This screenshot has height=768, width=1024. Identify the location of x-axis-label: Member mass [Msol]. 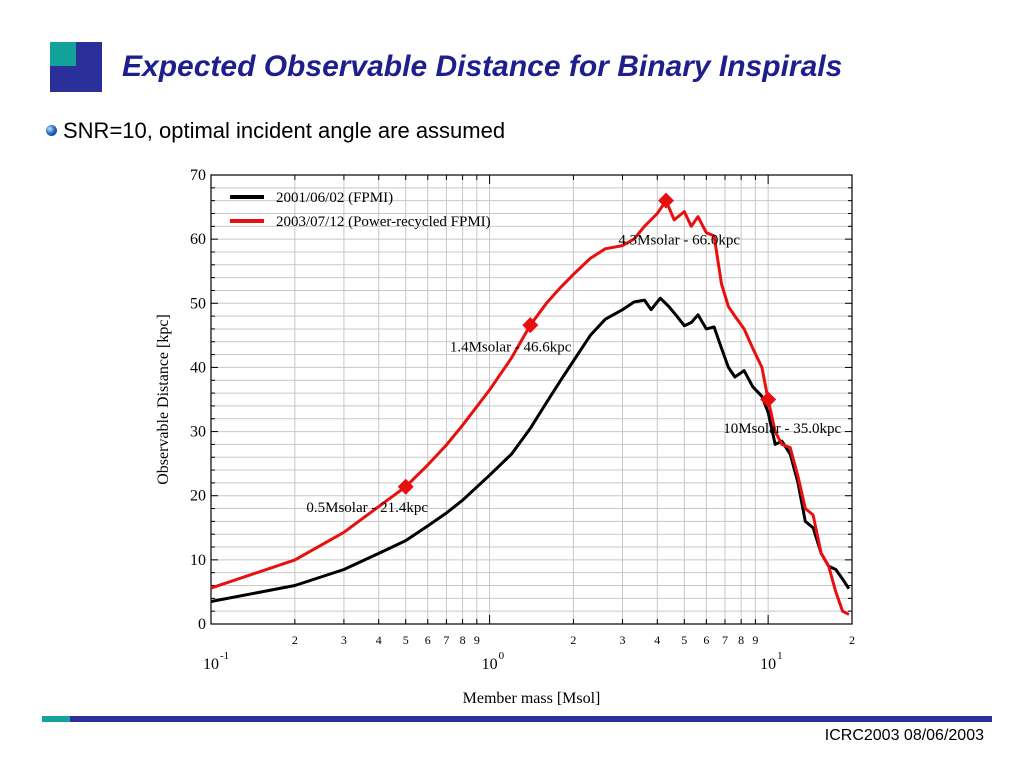
(532, 698).